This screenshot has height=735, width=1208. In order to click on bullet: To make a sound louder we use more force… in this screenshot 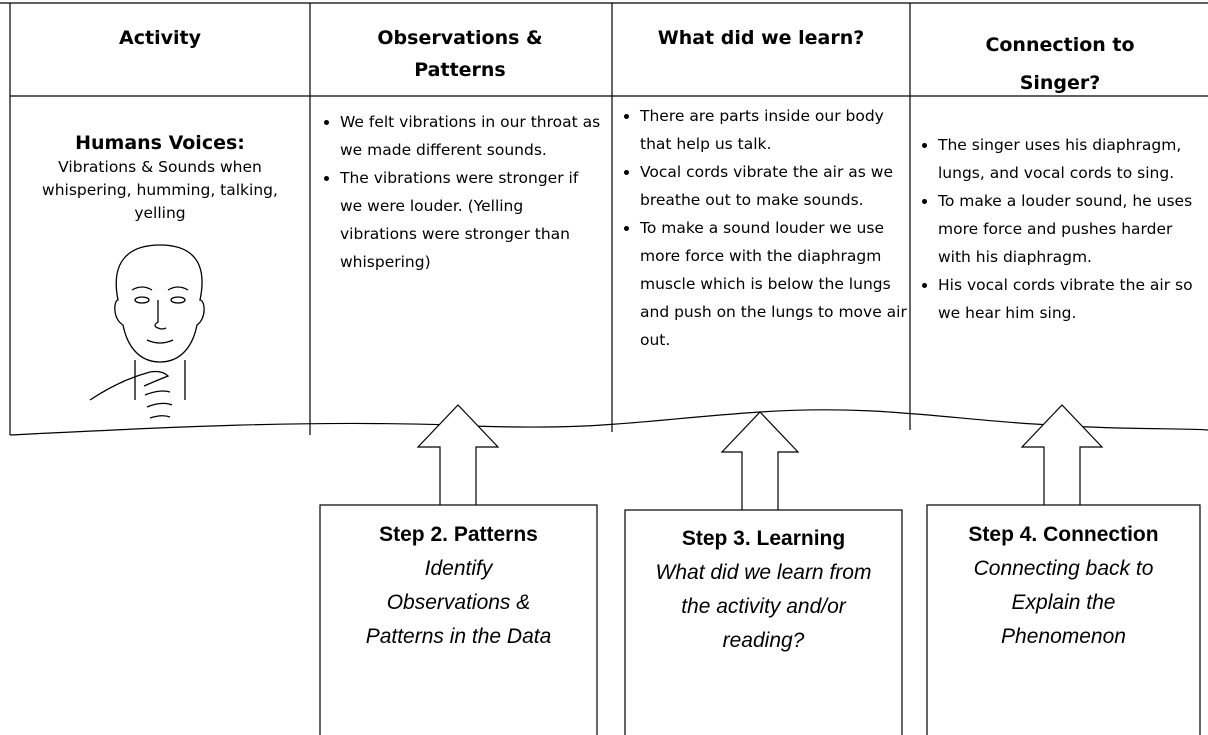, I will do `click(774, 284)`.